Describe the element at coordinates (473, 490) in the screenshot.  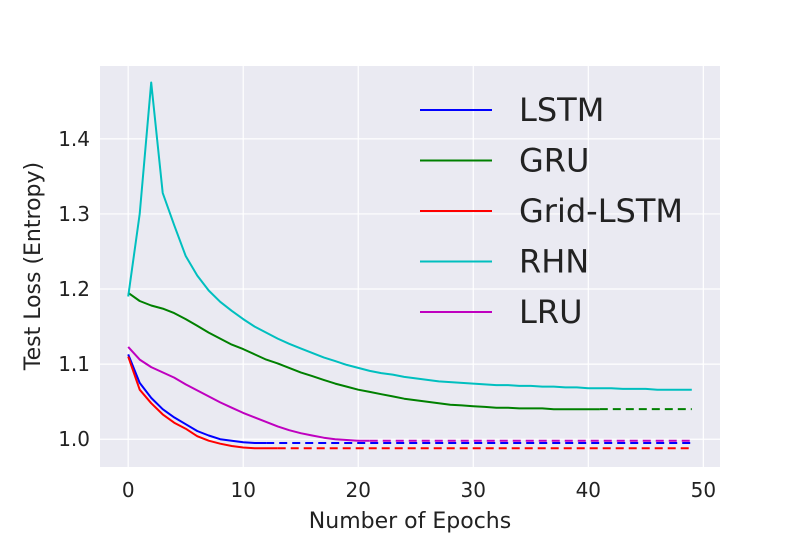
I see `x-tick-label: 30` at that location.